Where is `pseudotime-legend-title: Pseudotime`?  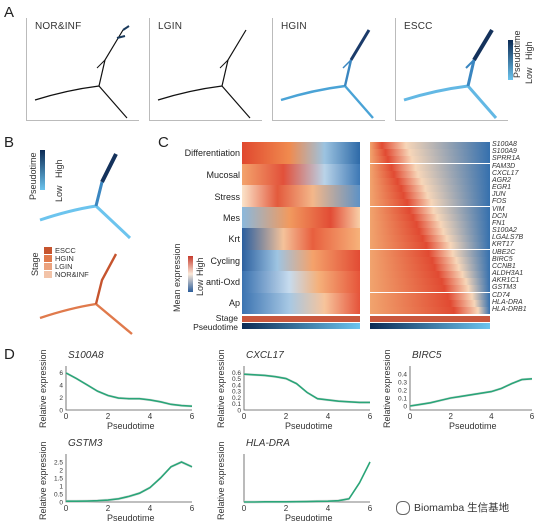 pseudotime-legend-title: Pseudotime is located at coordinates (517, 54).